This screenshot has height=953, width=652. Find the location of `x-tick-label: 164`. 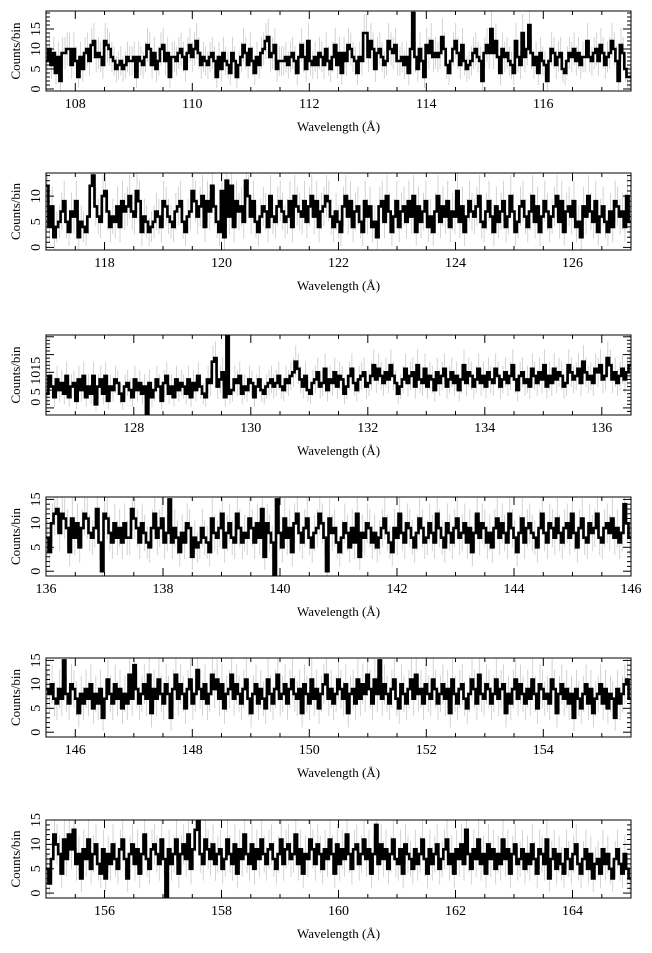

x-tick-label: 164 is located at coordinates (572, 911).